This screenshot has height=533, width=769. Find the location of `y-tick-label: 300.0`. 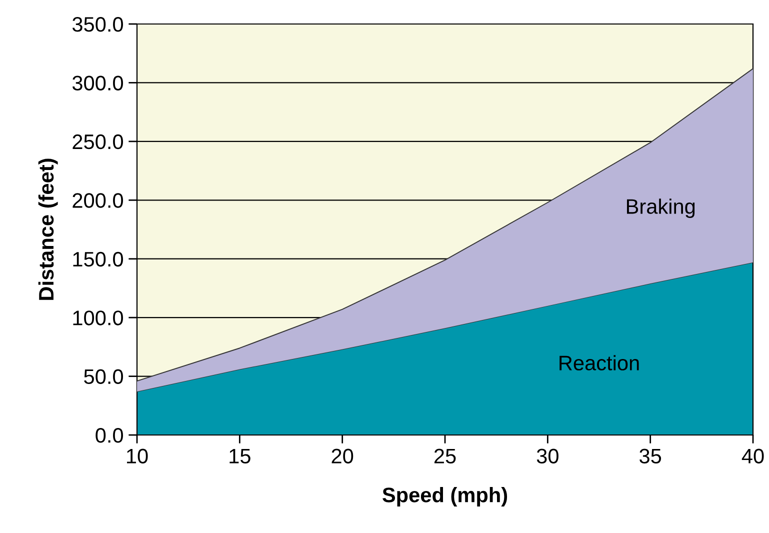

y-tick-label: 300.0 is located at coordinates (97, 83).